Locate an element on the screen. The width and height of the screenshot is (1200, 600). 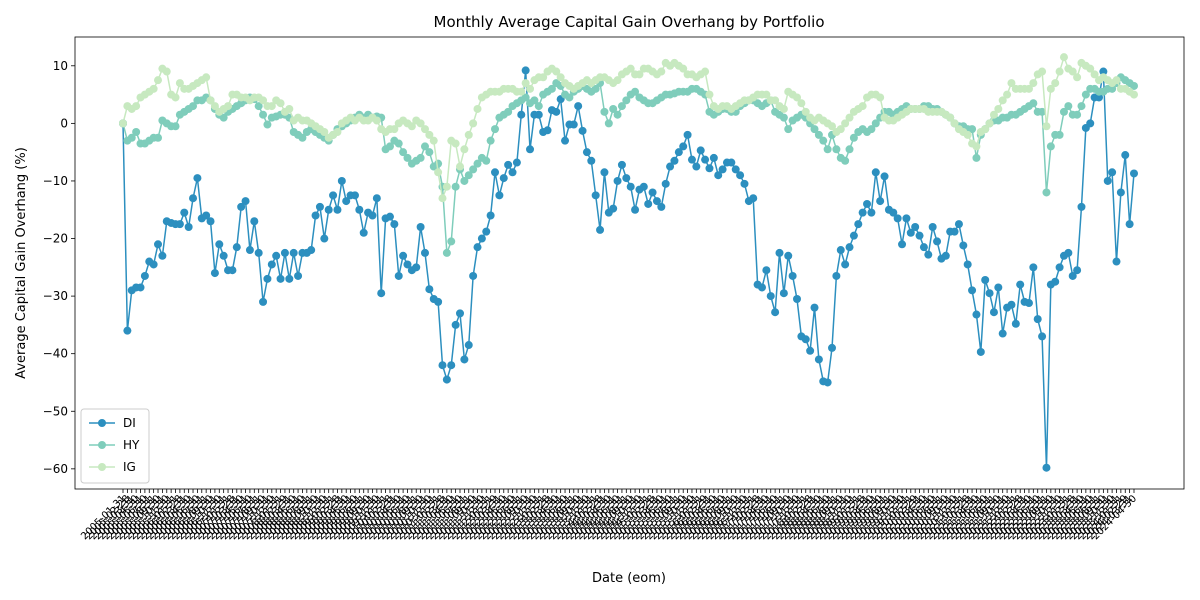
legend-marker is located at coordinates (102, 467).